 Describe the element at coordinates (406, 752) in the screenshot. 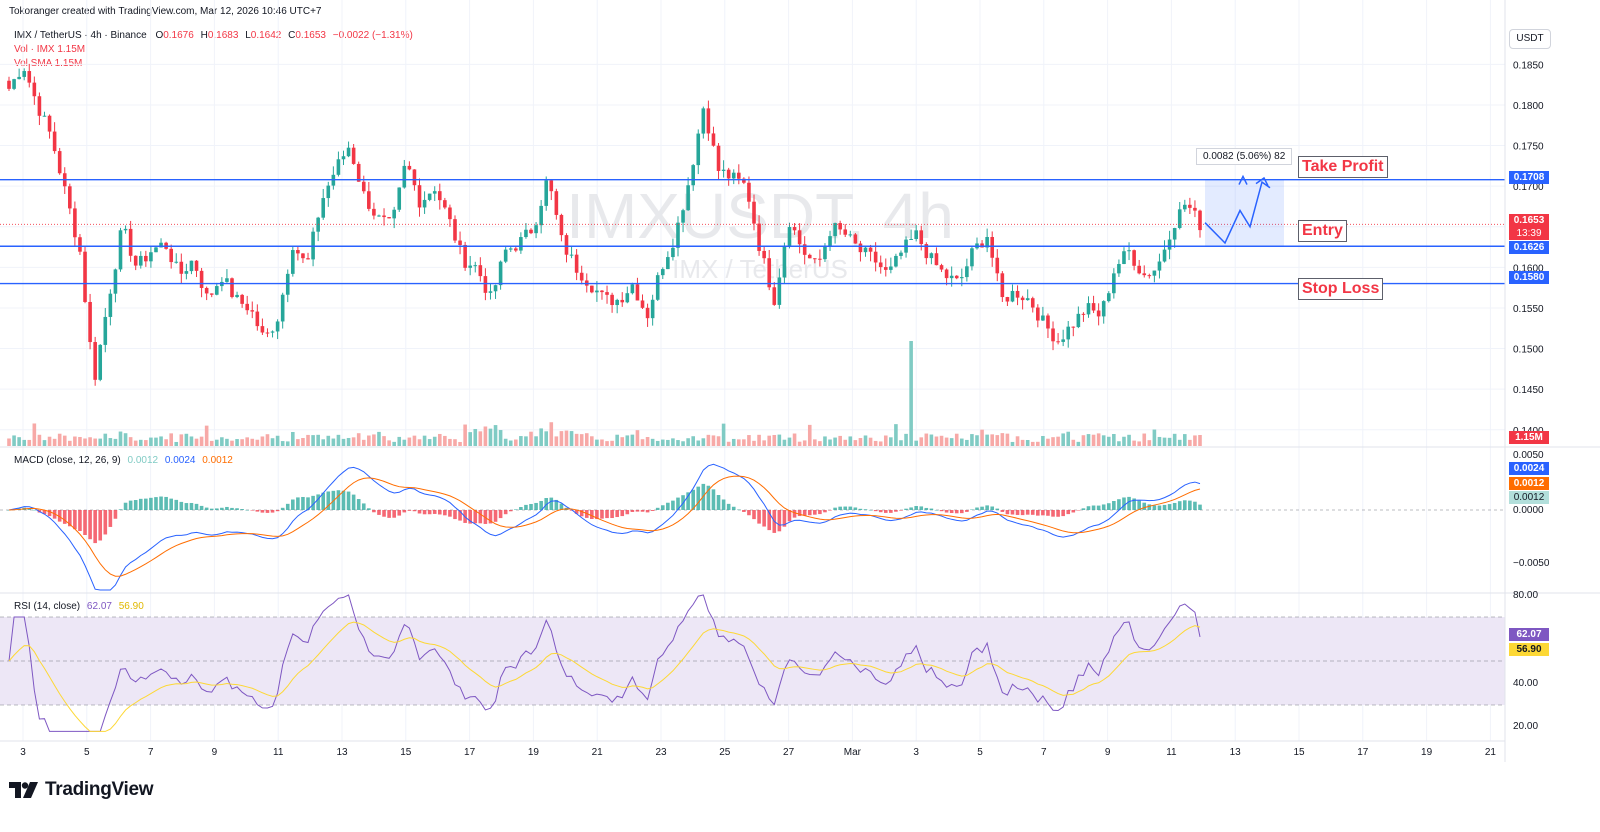

I see `time-tick-label: 15` at that location.